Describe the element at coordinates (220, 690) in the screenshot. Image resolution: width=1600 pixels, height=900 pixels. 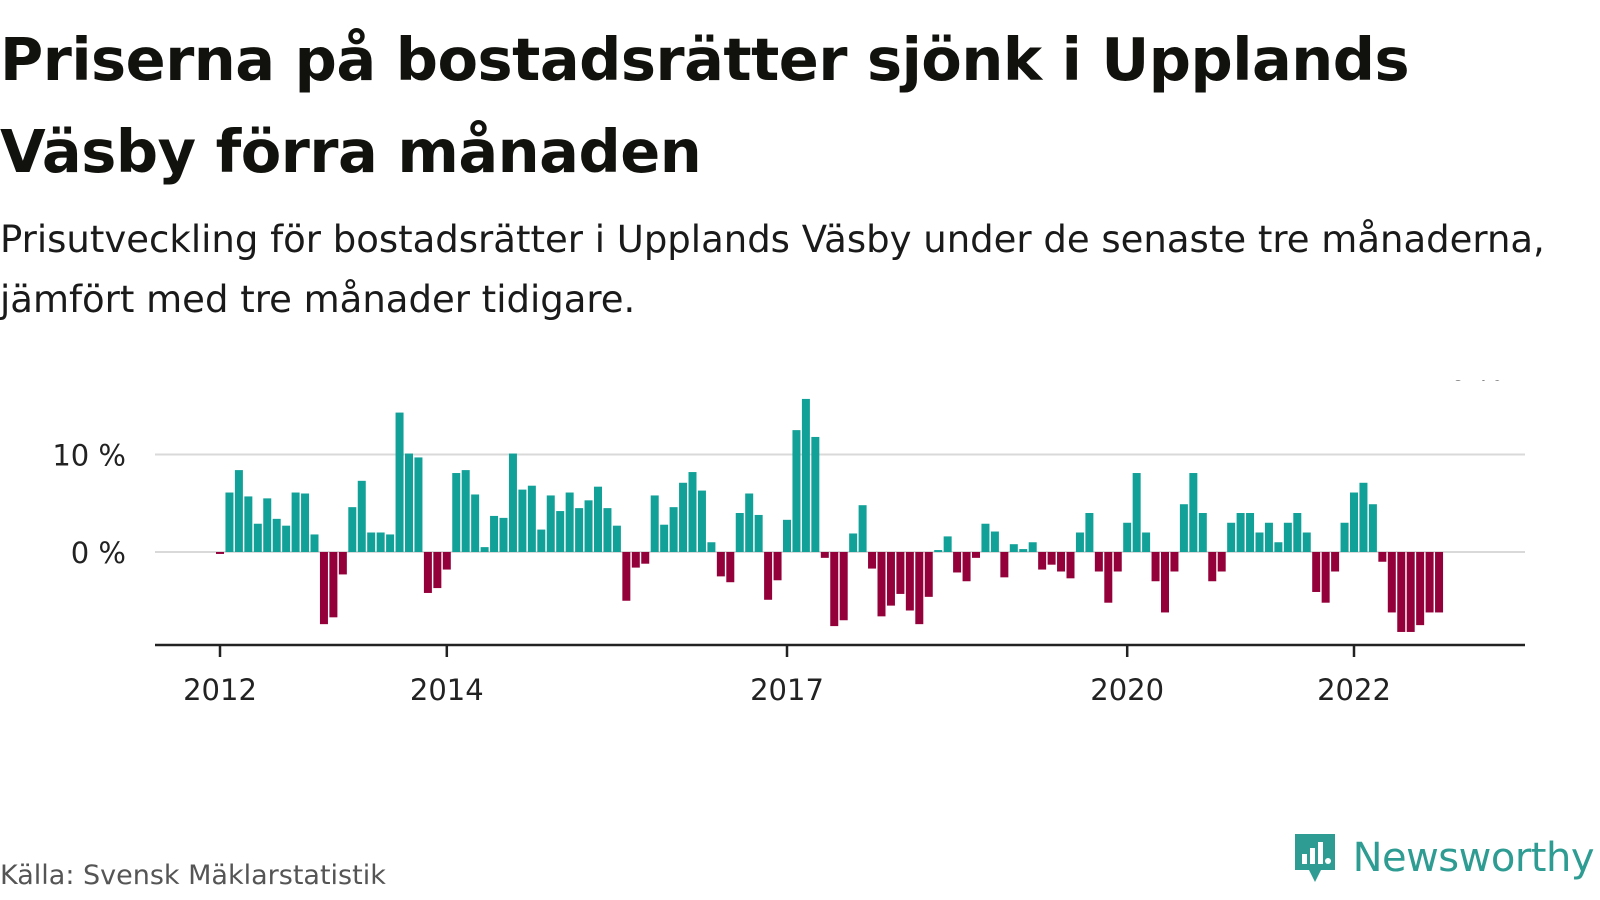
I see `x-tick-label: 2012` at that location.